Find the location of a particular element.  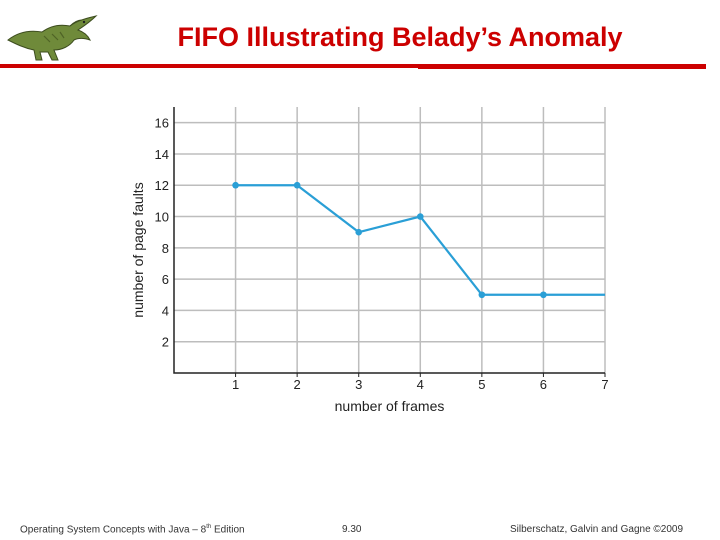

x-tick-label: 4 is located at coordinates (420, 384).